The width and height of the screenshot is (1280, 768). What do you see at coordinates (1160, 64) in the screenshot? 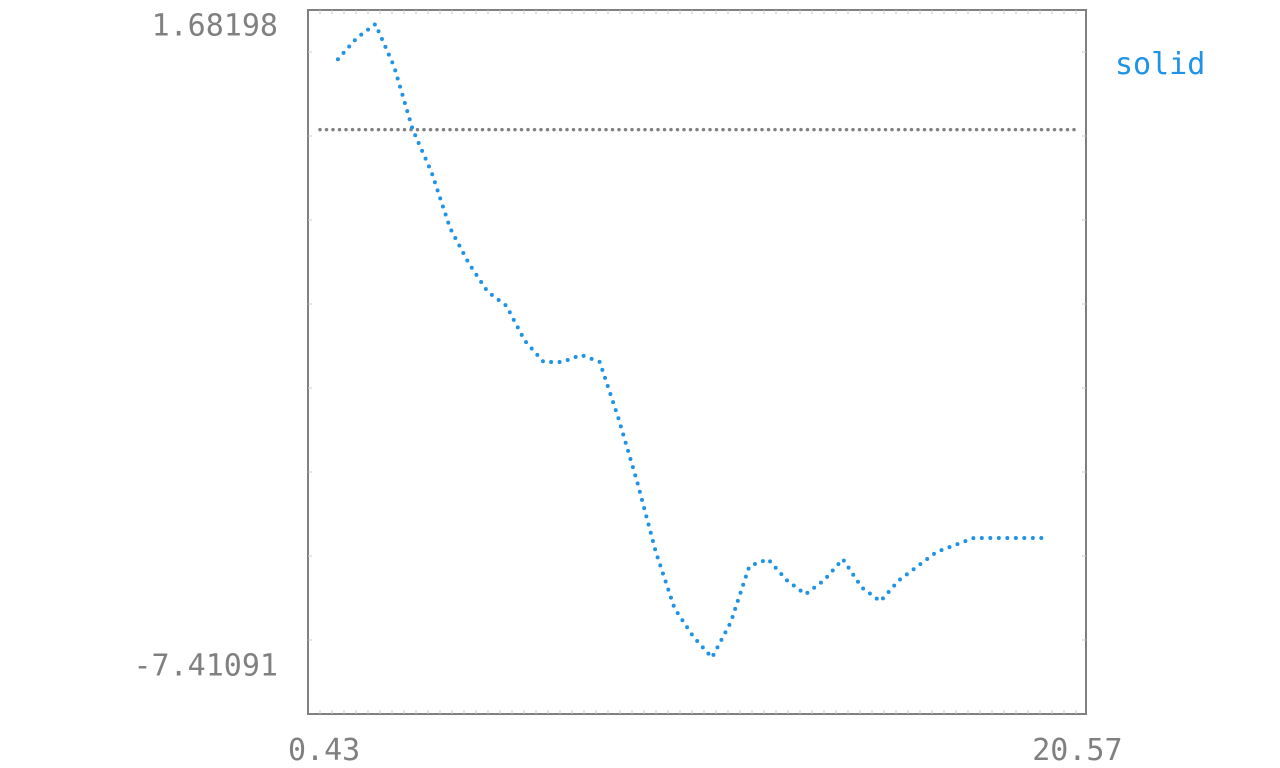
I see `legend-entry-solid: solid` at bounding box center [1160, 64].